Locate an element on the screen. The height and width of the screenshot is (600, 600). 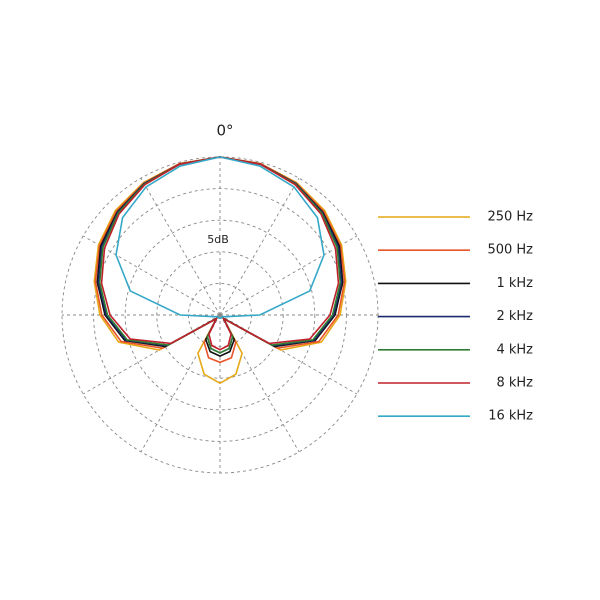
ring-annotation: 5dB is located at coordinates (218, 239).